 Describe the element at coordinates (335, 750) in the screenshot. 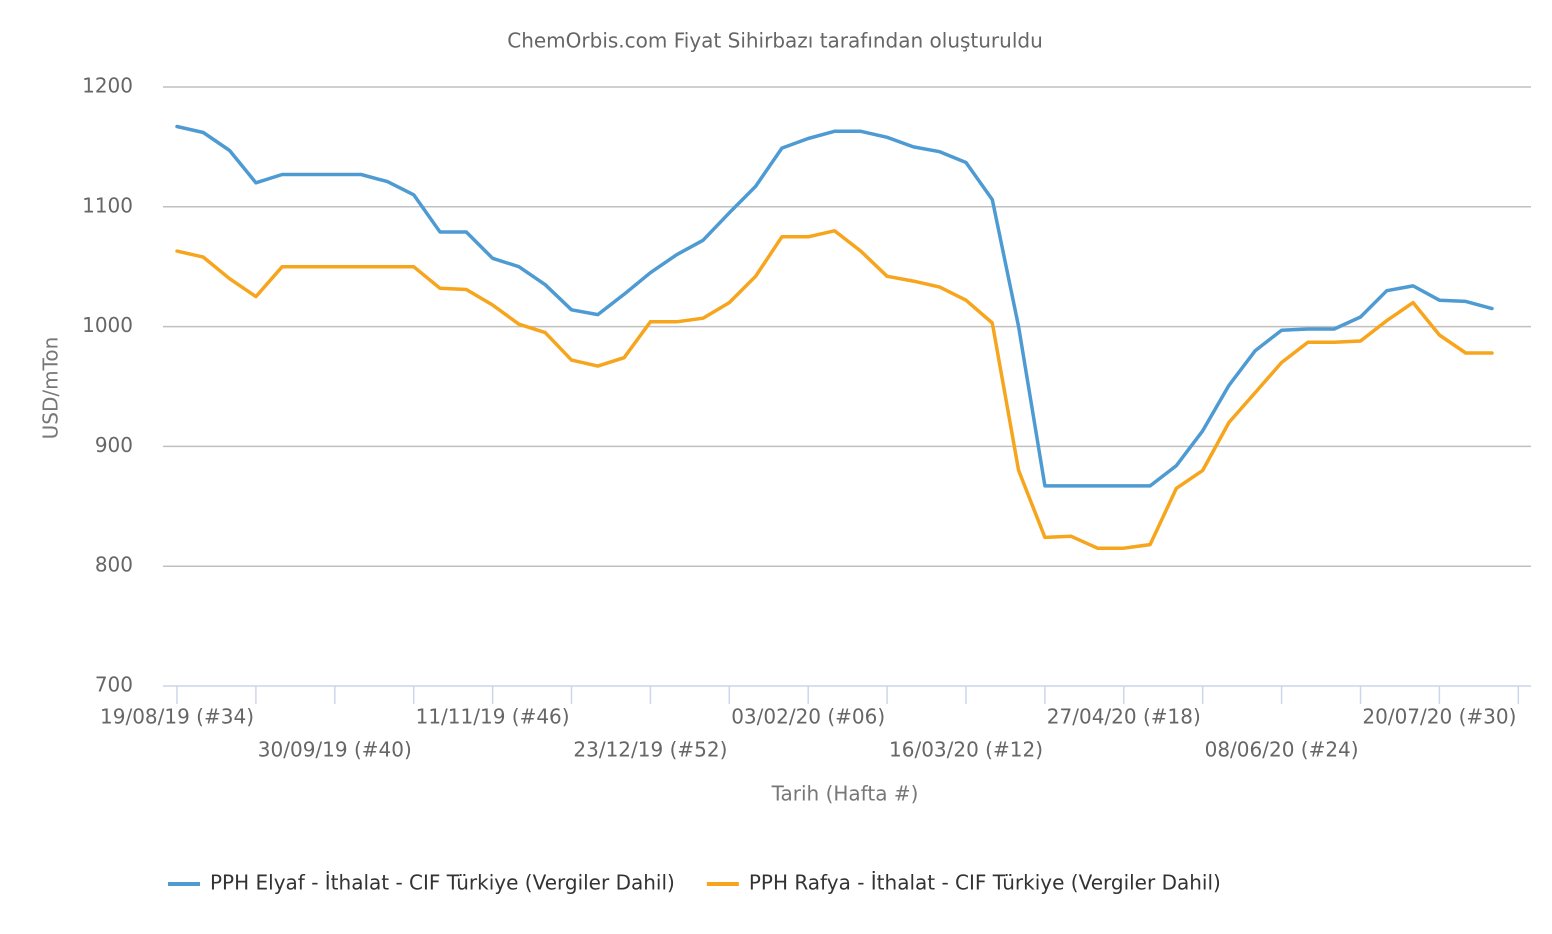

I see `x-tick-label: 30/09/19 (#40)` at that location.